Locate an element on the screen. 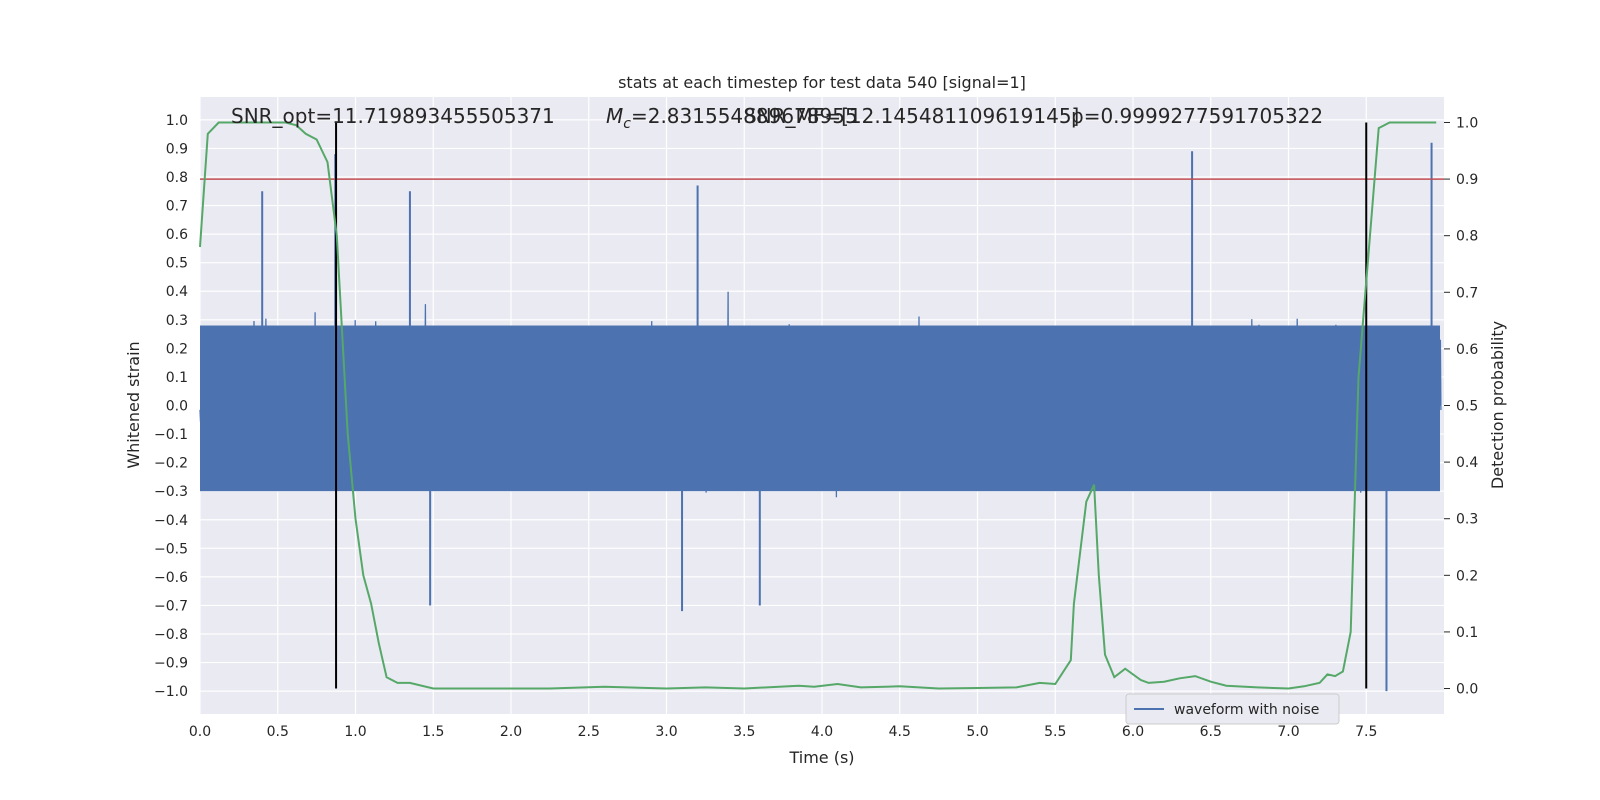  y-right-tick-label: 0.0 is located at coordinates (1467, 690).